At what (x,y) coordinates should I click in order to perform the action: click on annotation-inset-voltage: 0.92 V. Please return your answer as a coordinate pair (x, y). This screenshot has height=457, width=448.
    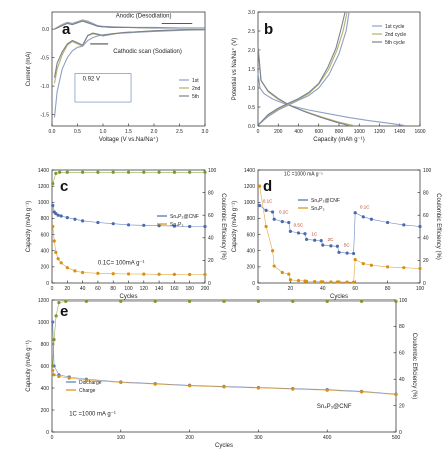
    Looking at the image, I should click on (91, 79).